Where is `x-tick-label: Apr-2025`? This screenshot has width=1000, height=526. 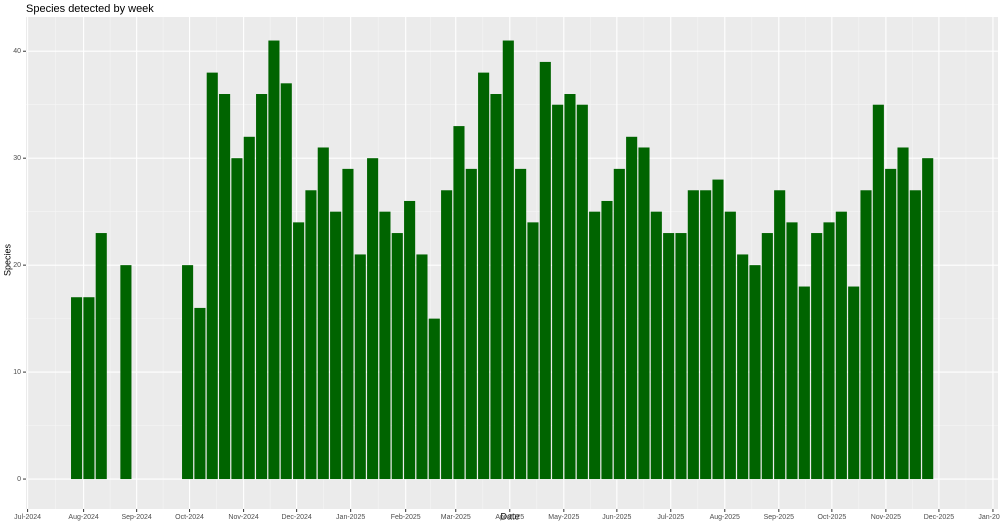
x-tick-label: Apr-2025 is located at coordinates (509, 517).